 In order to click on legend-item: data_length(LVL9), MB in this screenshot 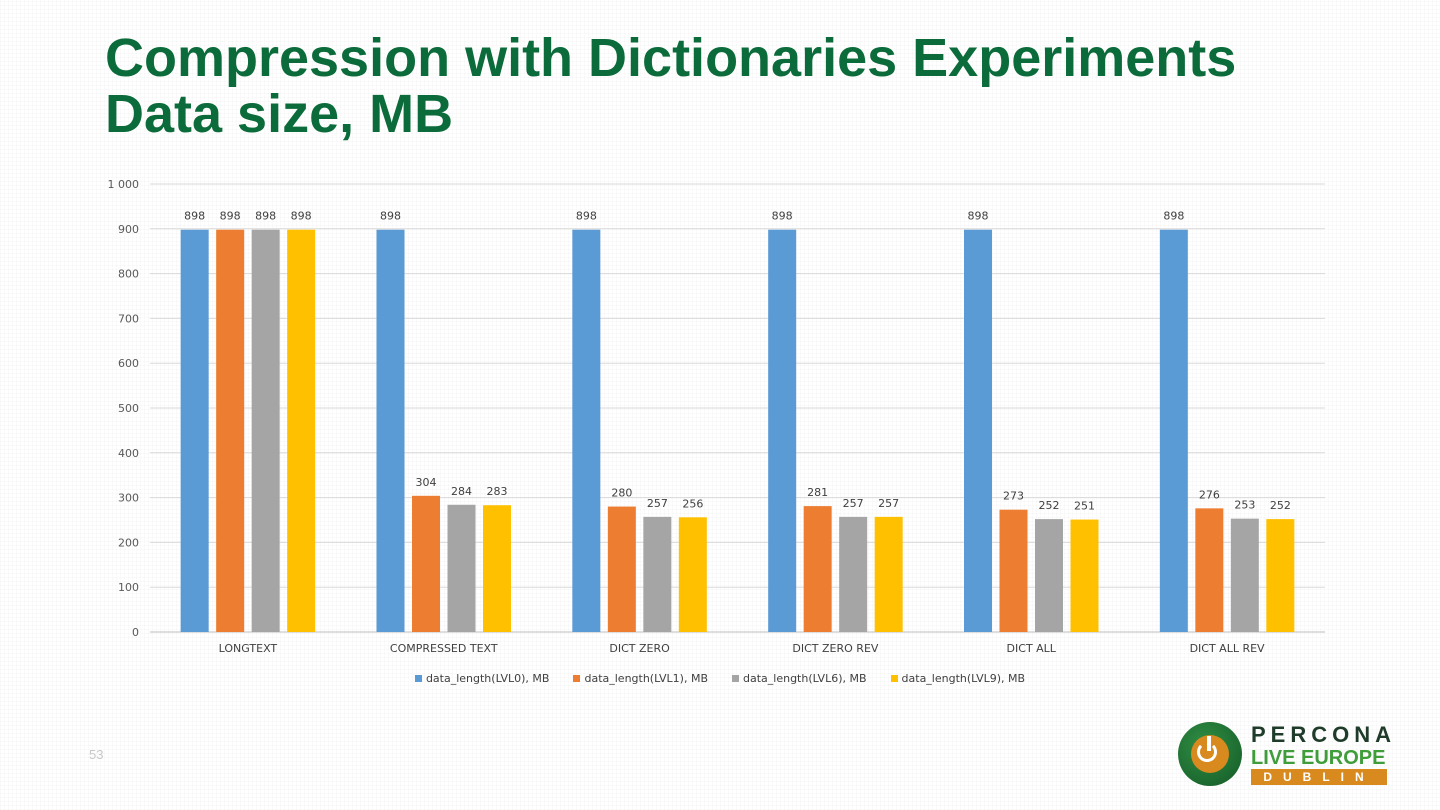, I will do `click(958, 678)`.